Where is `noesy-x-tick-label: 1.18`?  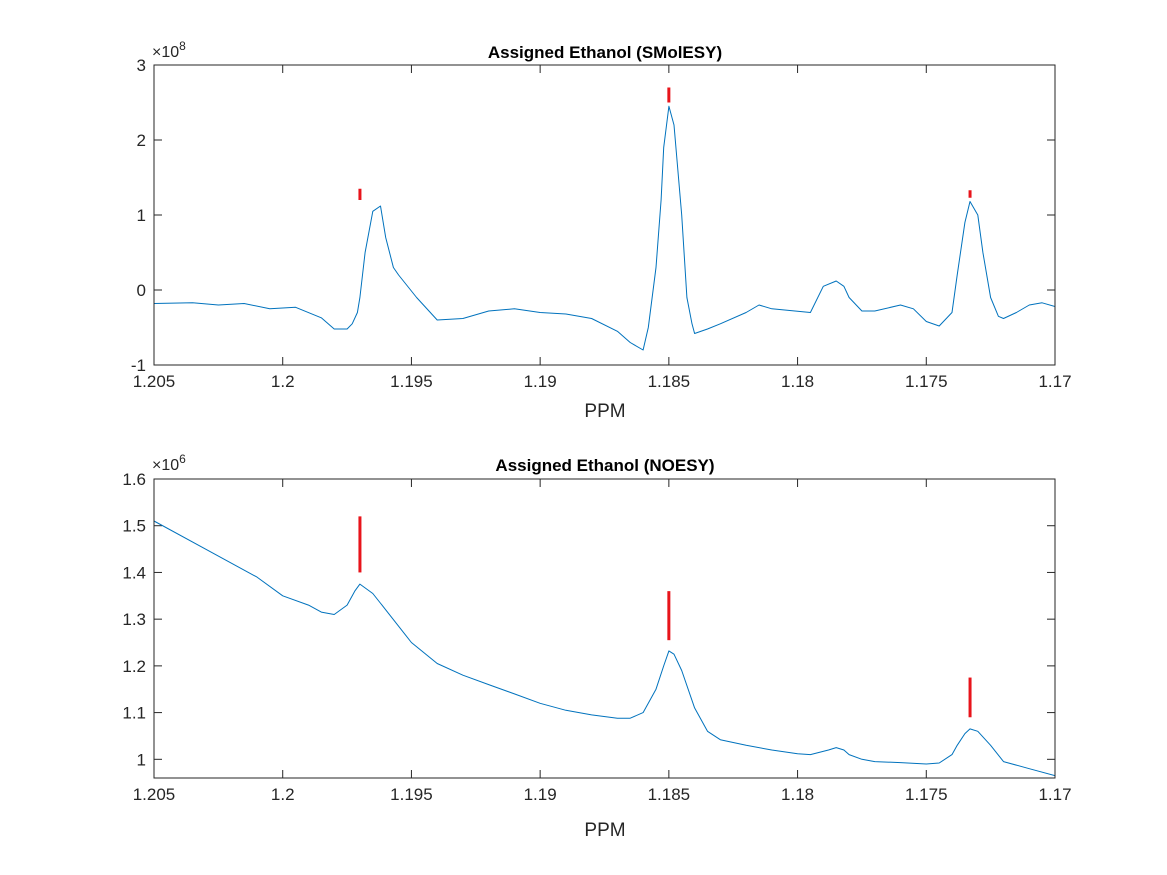
noesy-x-tick-label: 1.18 is located at coordinates (797, 794).